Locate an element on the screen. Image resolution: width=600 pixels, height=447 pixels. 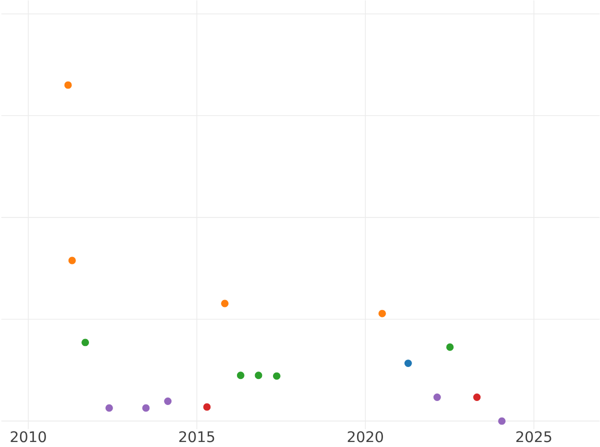
x-tick-label: 2015 is located at coordinates (196, 436).